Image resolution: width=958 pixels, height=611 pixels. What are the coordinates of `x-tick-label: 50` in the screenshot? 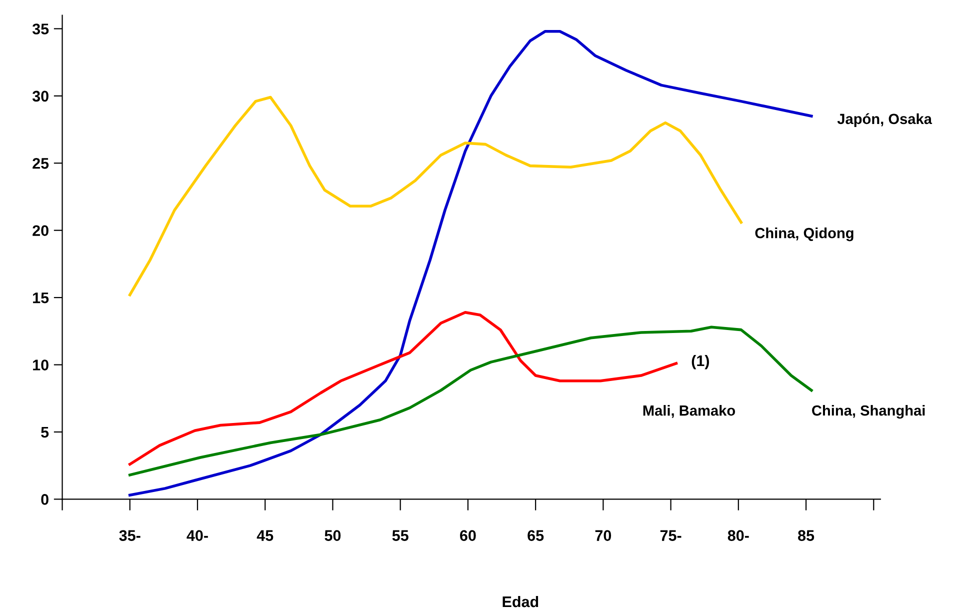 It's located at (332, 535).